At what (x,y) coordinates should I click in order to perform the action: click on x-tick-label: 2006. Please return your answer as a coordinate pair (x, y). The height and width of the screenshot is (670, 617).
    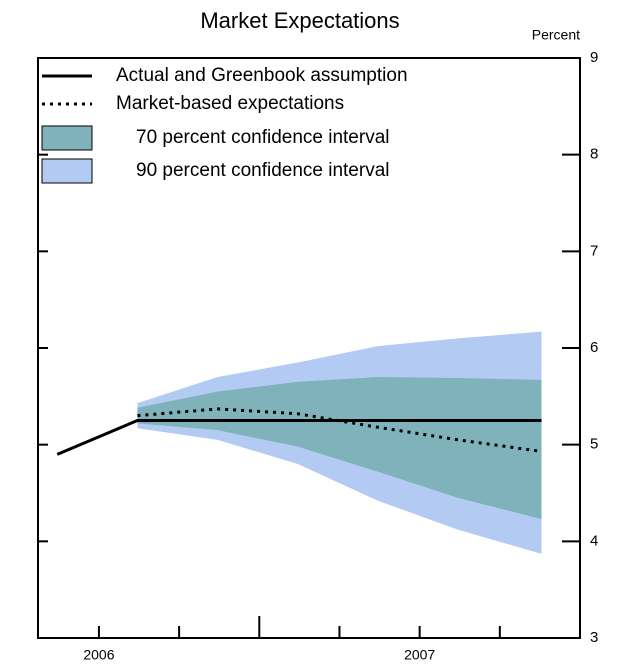
    Looking at the image, I should click on (98, 655).